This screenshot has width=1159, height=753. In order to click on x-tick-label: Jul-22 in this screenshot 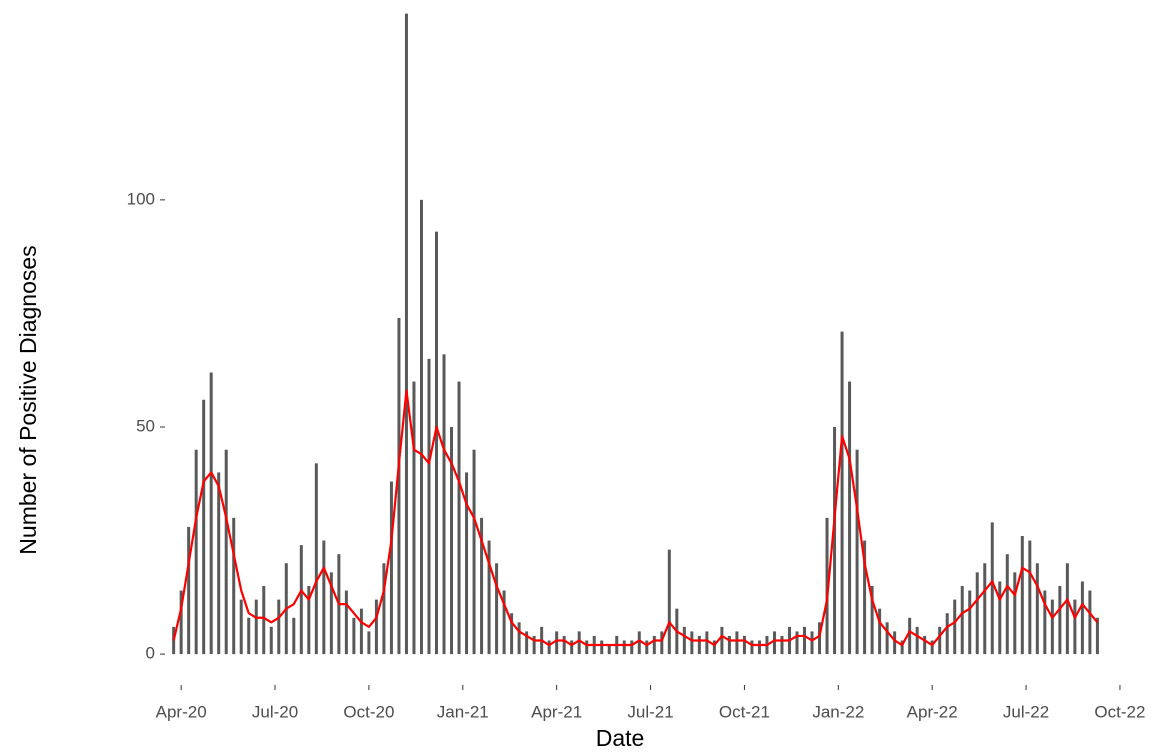, I will do `click(1026, 711)`.